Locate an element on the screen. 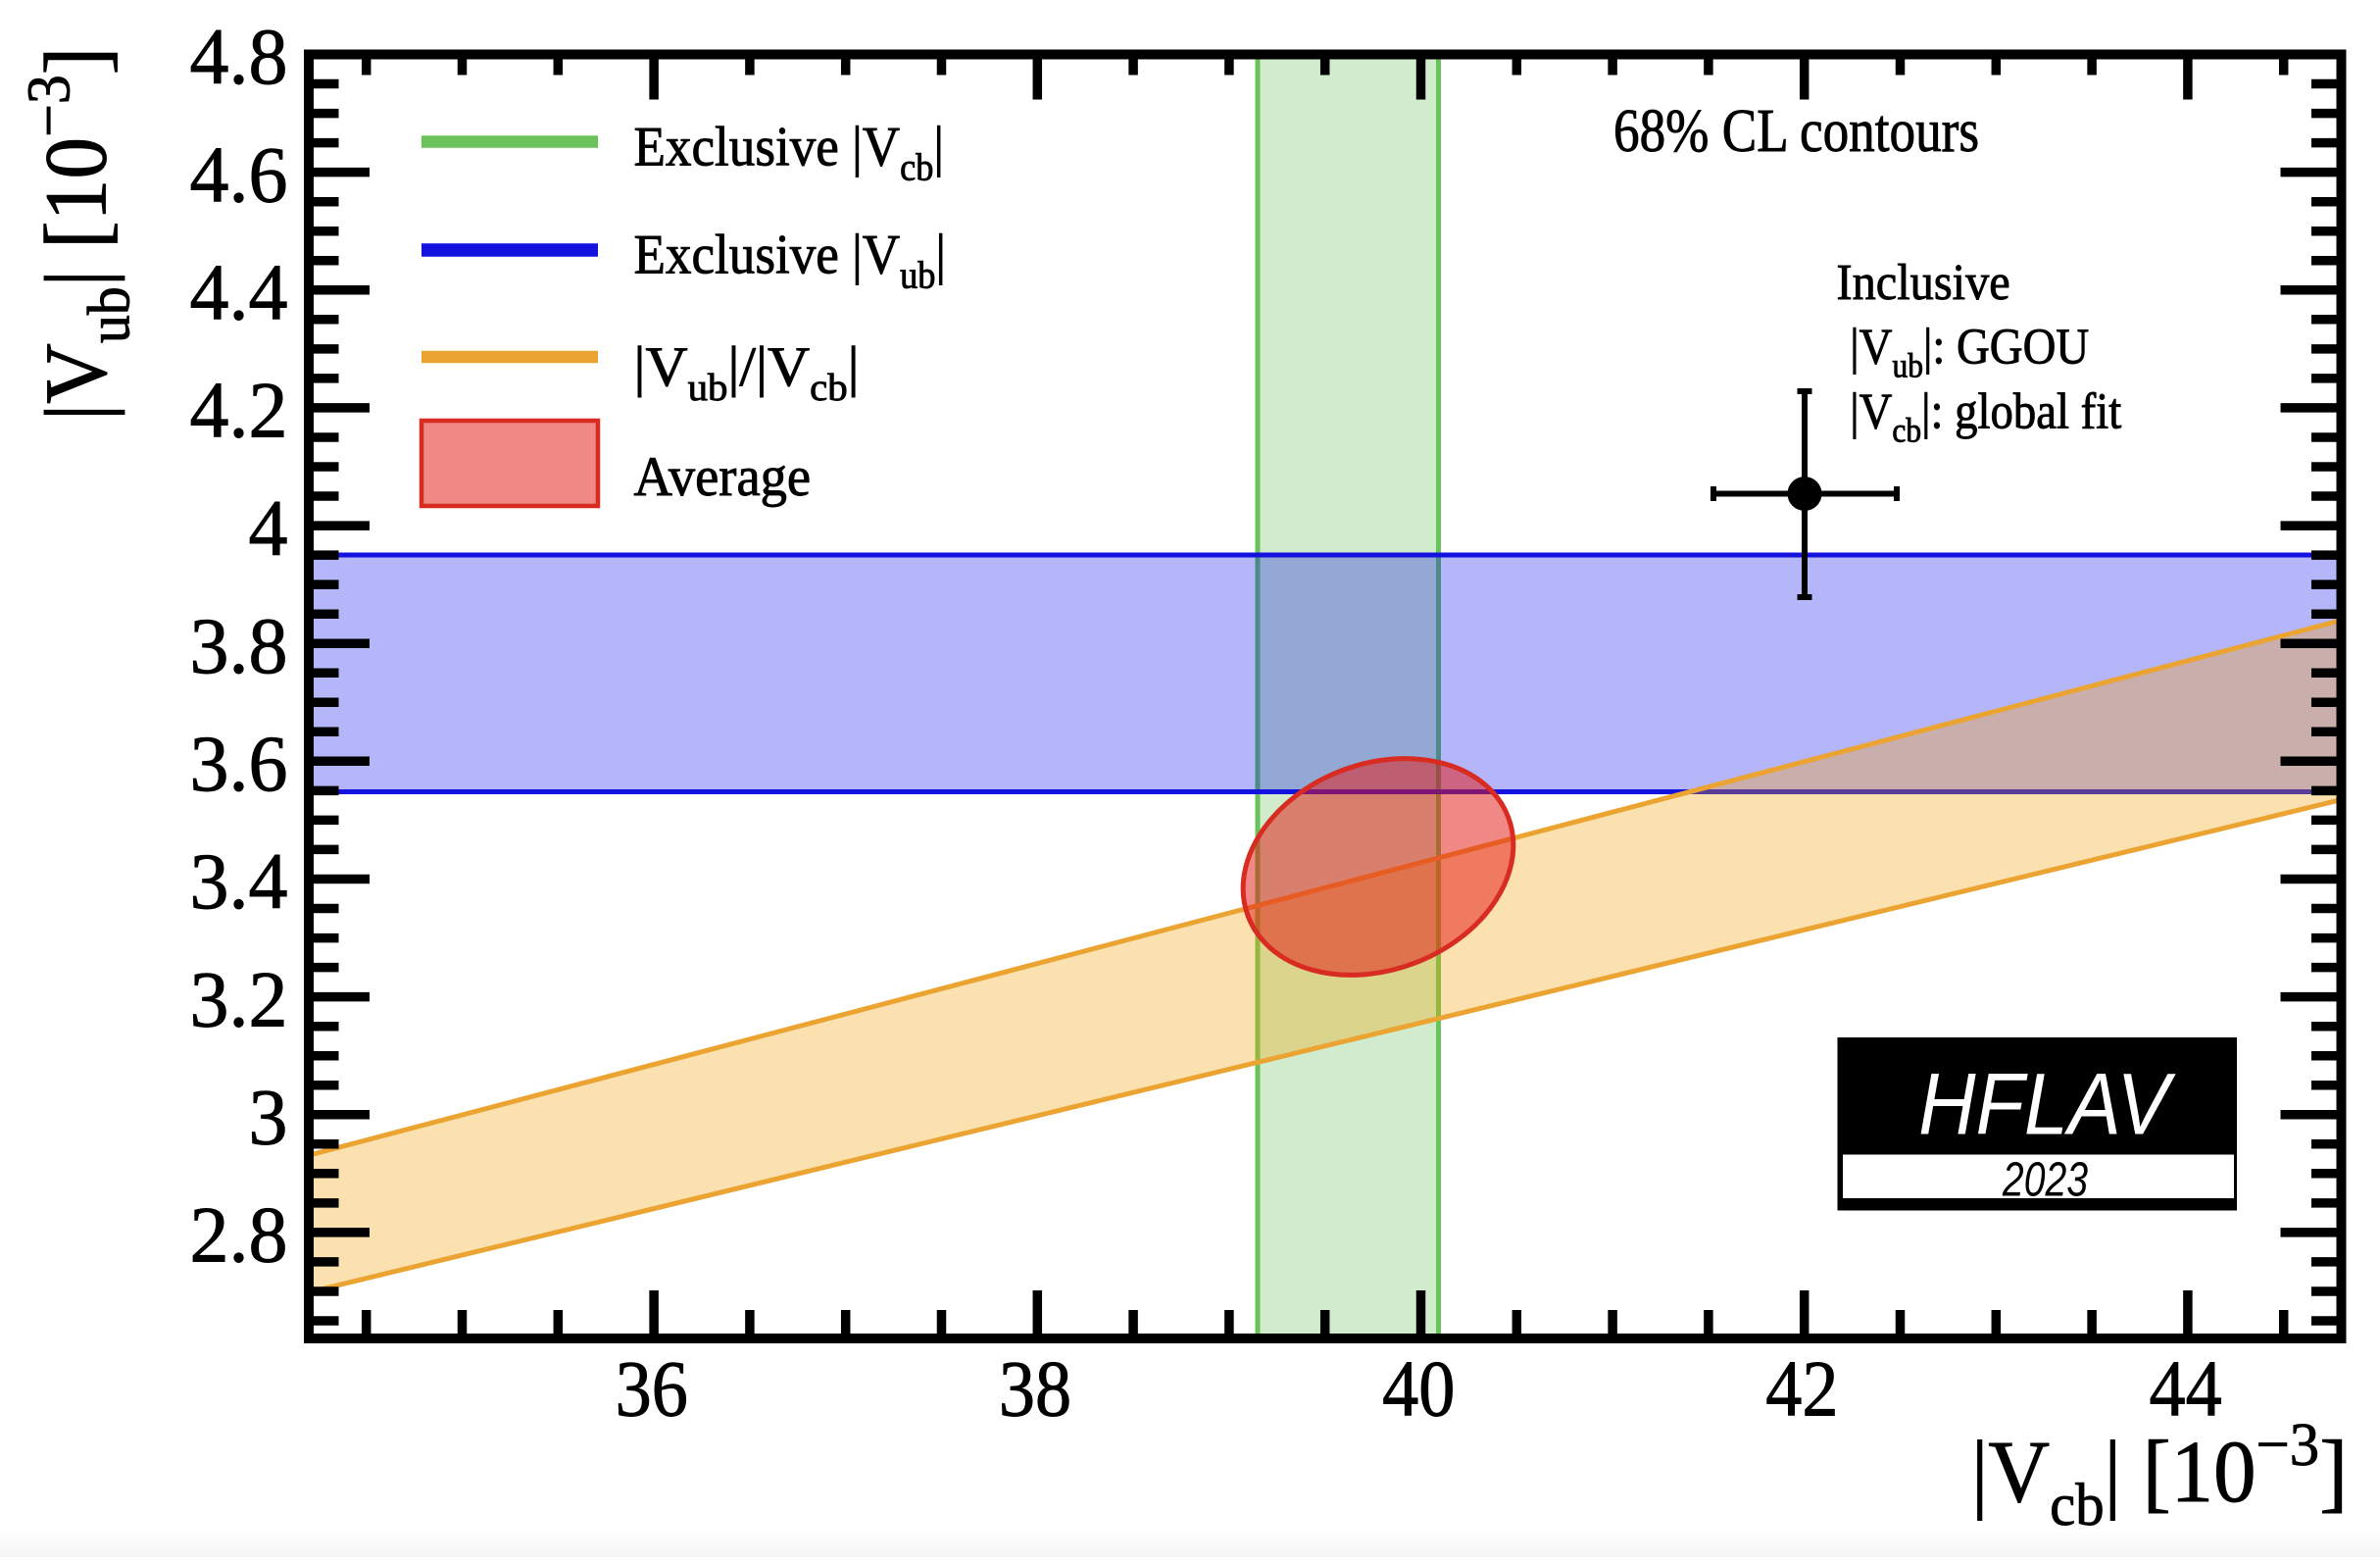  svg-text: 4.6 is located at coordinates (238, 174).